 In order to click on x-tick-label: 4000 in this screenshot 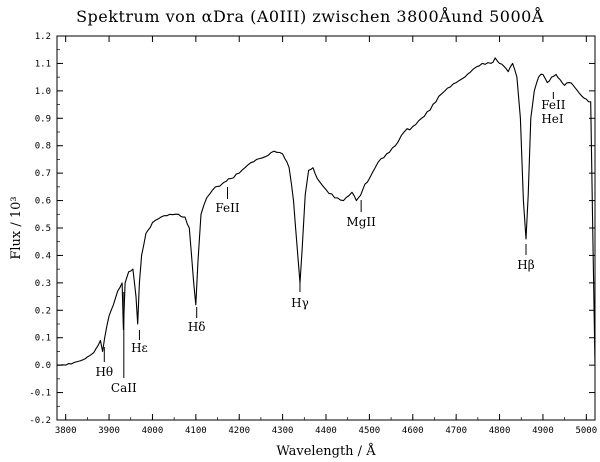, I will do `click(153, 431)`.